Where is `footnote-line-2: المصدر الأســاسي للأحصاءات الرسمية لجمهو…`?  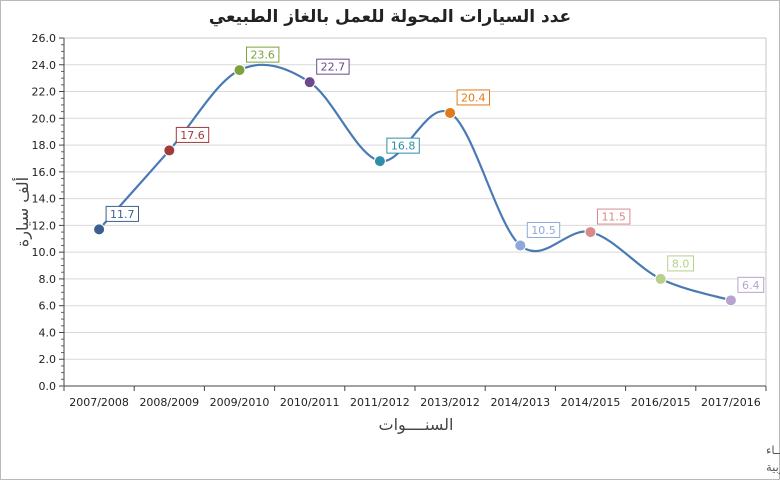
footnote-line-2: المصدر الأســاسي للأحصاءات الرسمية لجمهو… is located at coordinates (773, 467).